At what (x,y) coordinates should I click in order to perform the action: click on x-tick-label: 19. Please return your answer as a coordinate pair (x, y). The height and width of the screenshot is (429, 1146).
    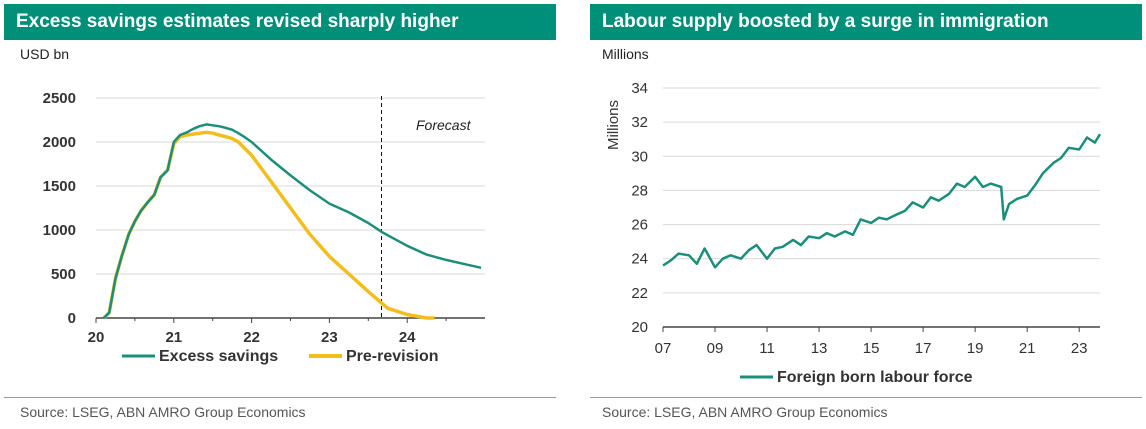
    Looking at the image, I should click on (975, 348).